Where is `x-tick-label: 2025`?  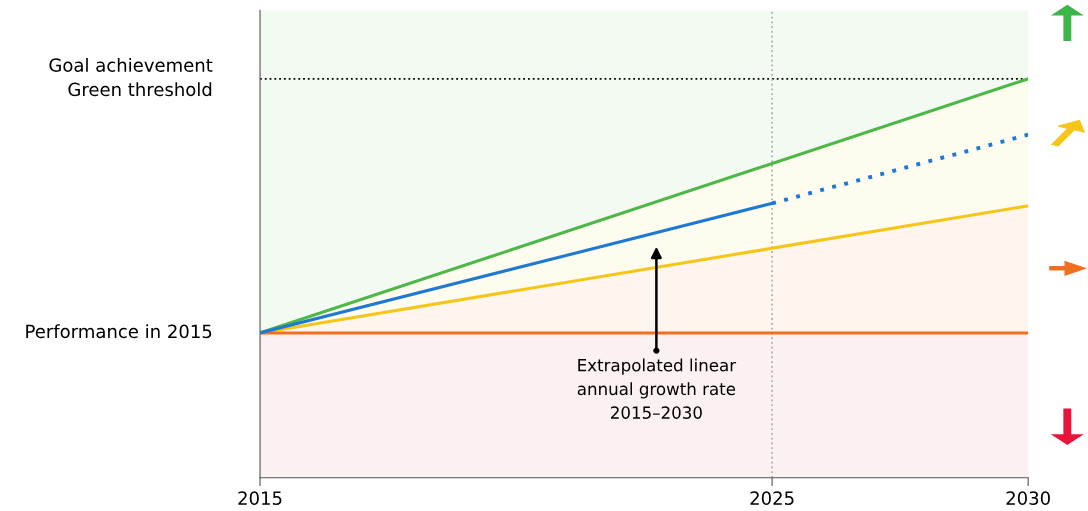 x-tick-label: 2025 is located at coordinates (772, 498).